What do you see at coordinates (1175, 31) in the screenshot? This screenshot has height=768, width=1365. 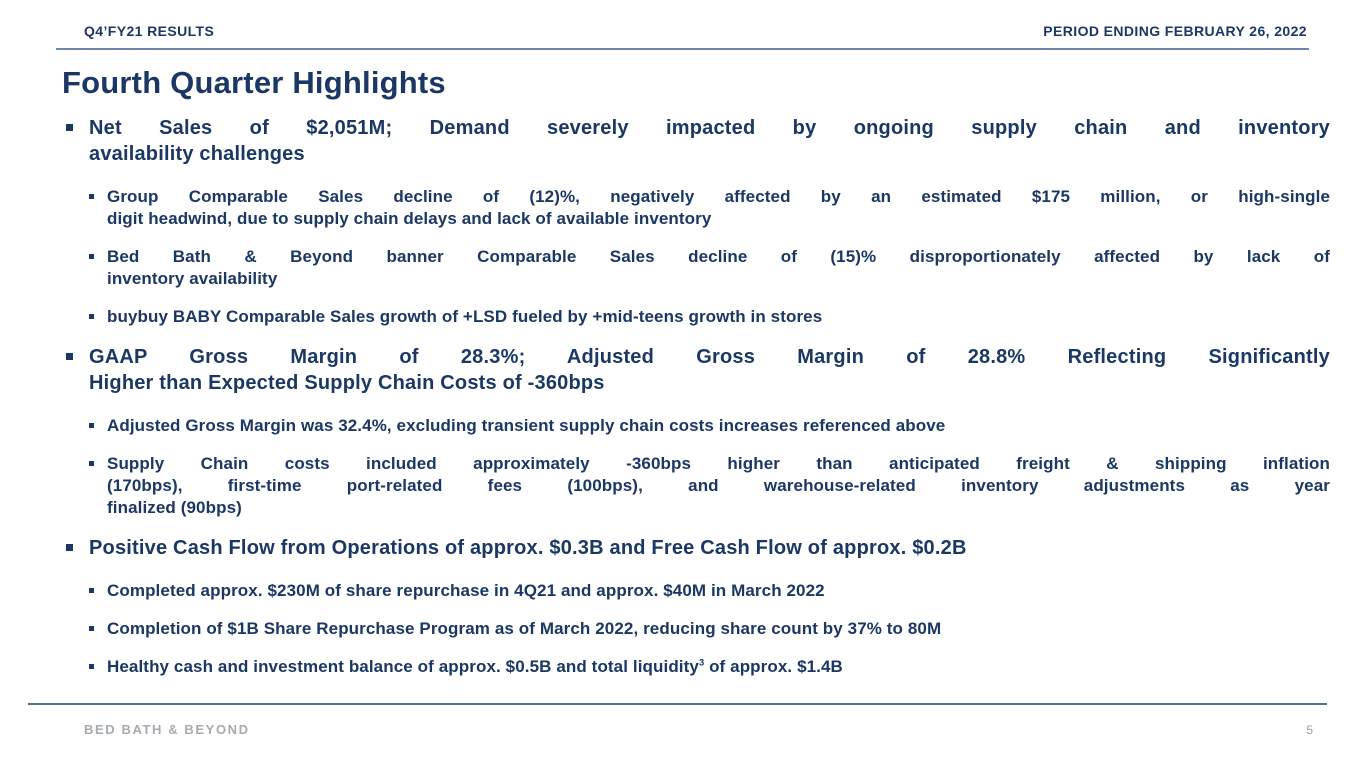 I see `header-right-label: PERIOD ENDING FEBRUARY 26, 2022` at bounding box center [1175, 31].